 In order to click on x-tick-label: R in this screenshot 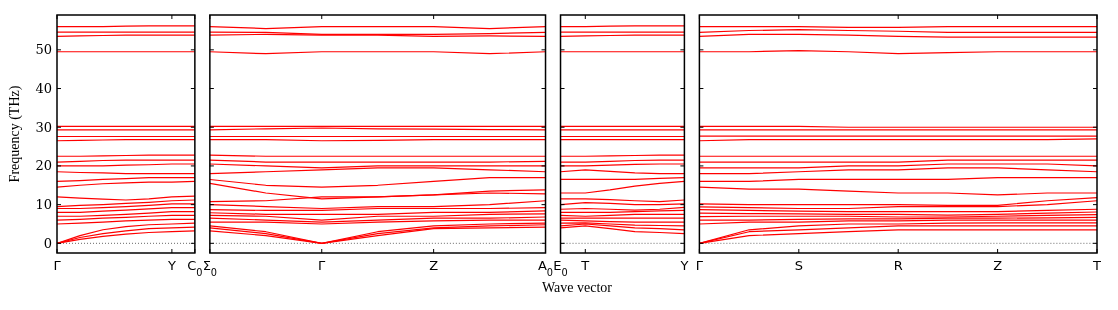, I will do `click(898, 265)`.